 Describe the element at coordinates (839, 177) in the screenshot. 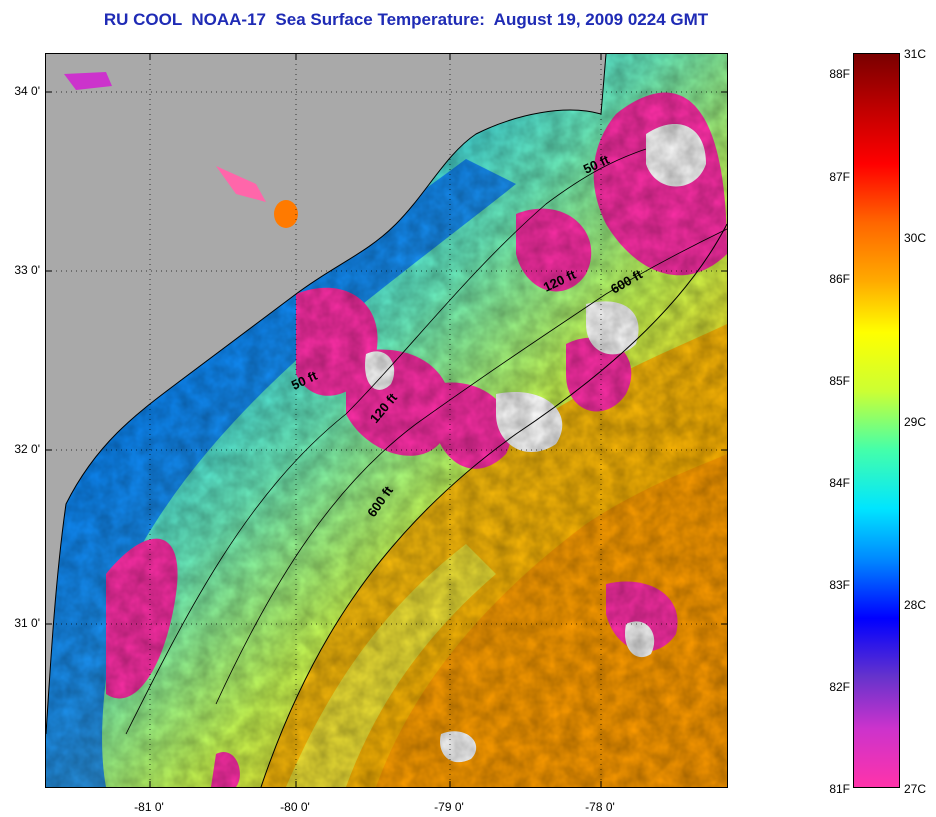

I see `colorbar-label-87f: 87F` at that location.